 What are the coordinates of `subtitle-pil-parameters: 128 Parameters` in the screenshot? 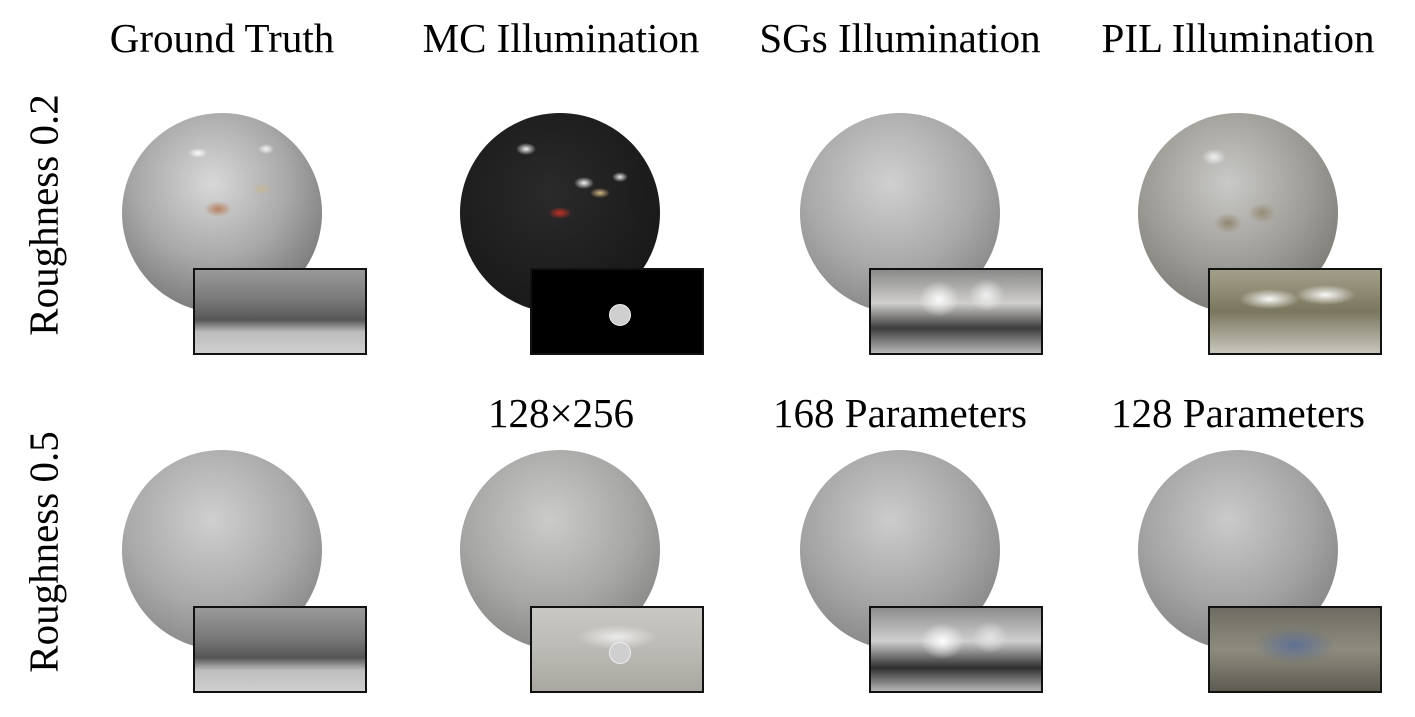 It's located at (1238, 413).